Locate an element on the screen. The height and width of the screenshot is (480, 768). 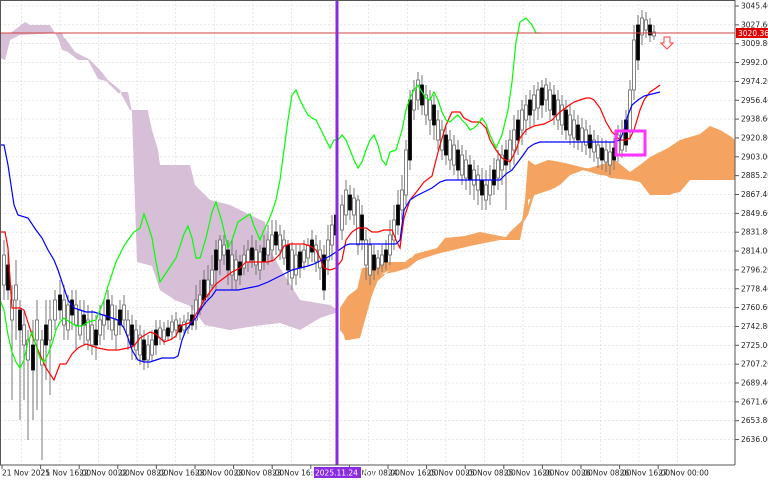
price-tick-label: 2778.40 is located at coordinates (754, 288).